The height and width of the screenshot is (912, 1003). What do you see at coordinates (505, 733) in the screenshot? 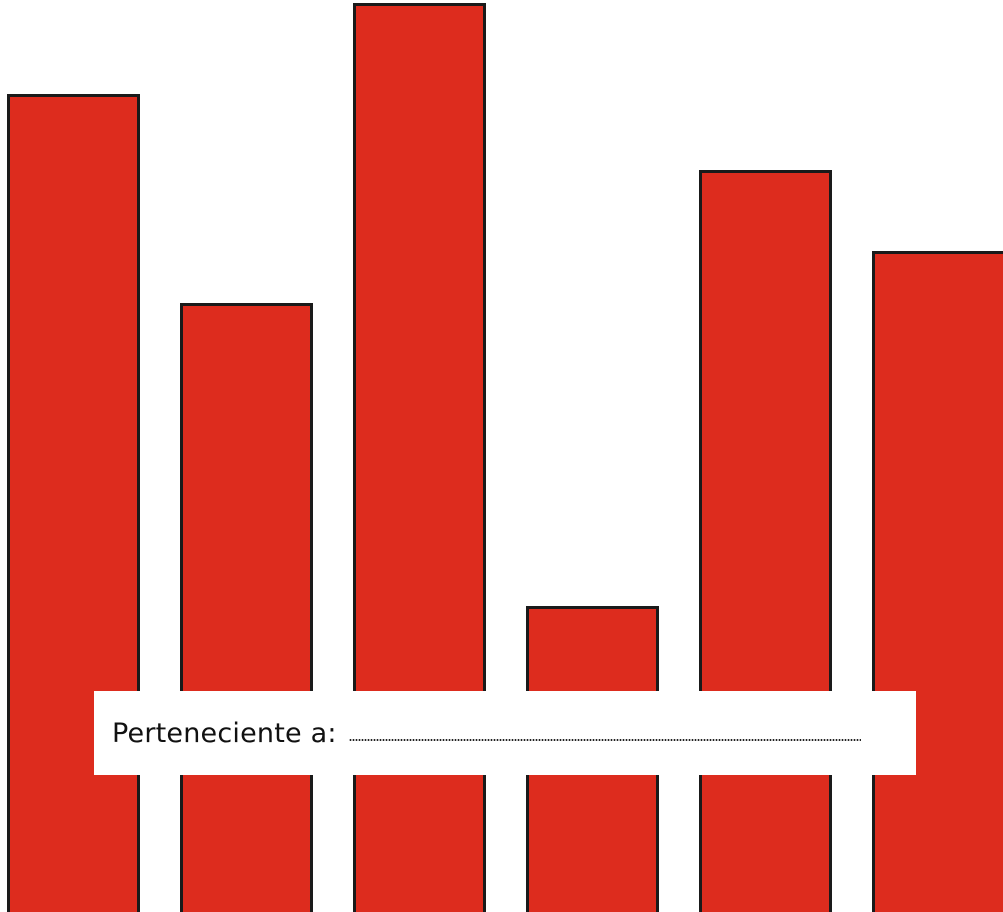
I see `owner-name-field: Perteneciente a:` at bounding box center [505, 733].